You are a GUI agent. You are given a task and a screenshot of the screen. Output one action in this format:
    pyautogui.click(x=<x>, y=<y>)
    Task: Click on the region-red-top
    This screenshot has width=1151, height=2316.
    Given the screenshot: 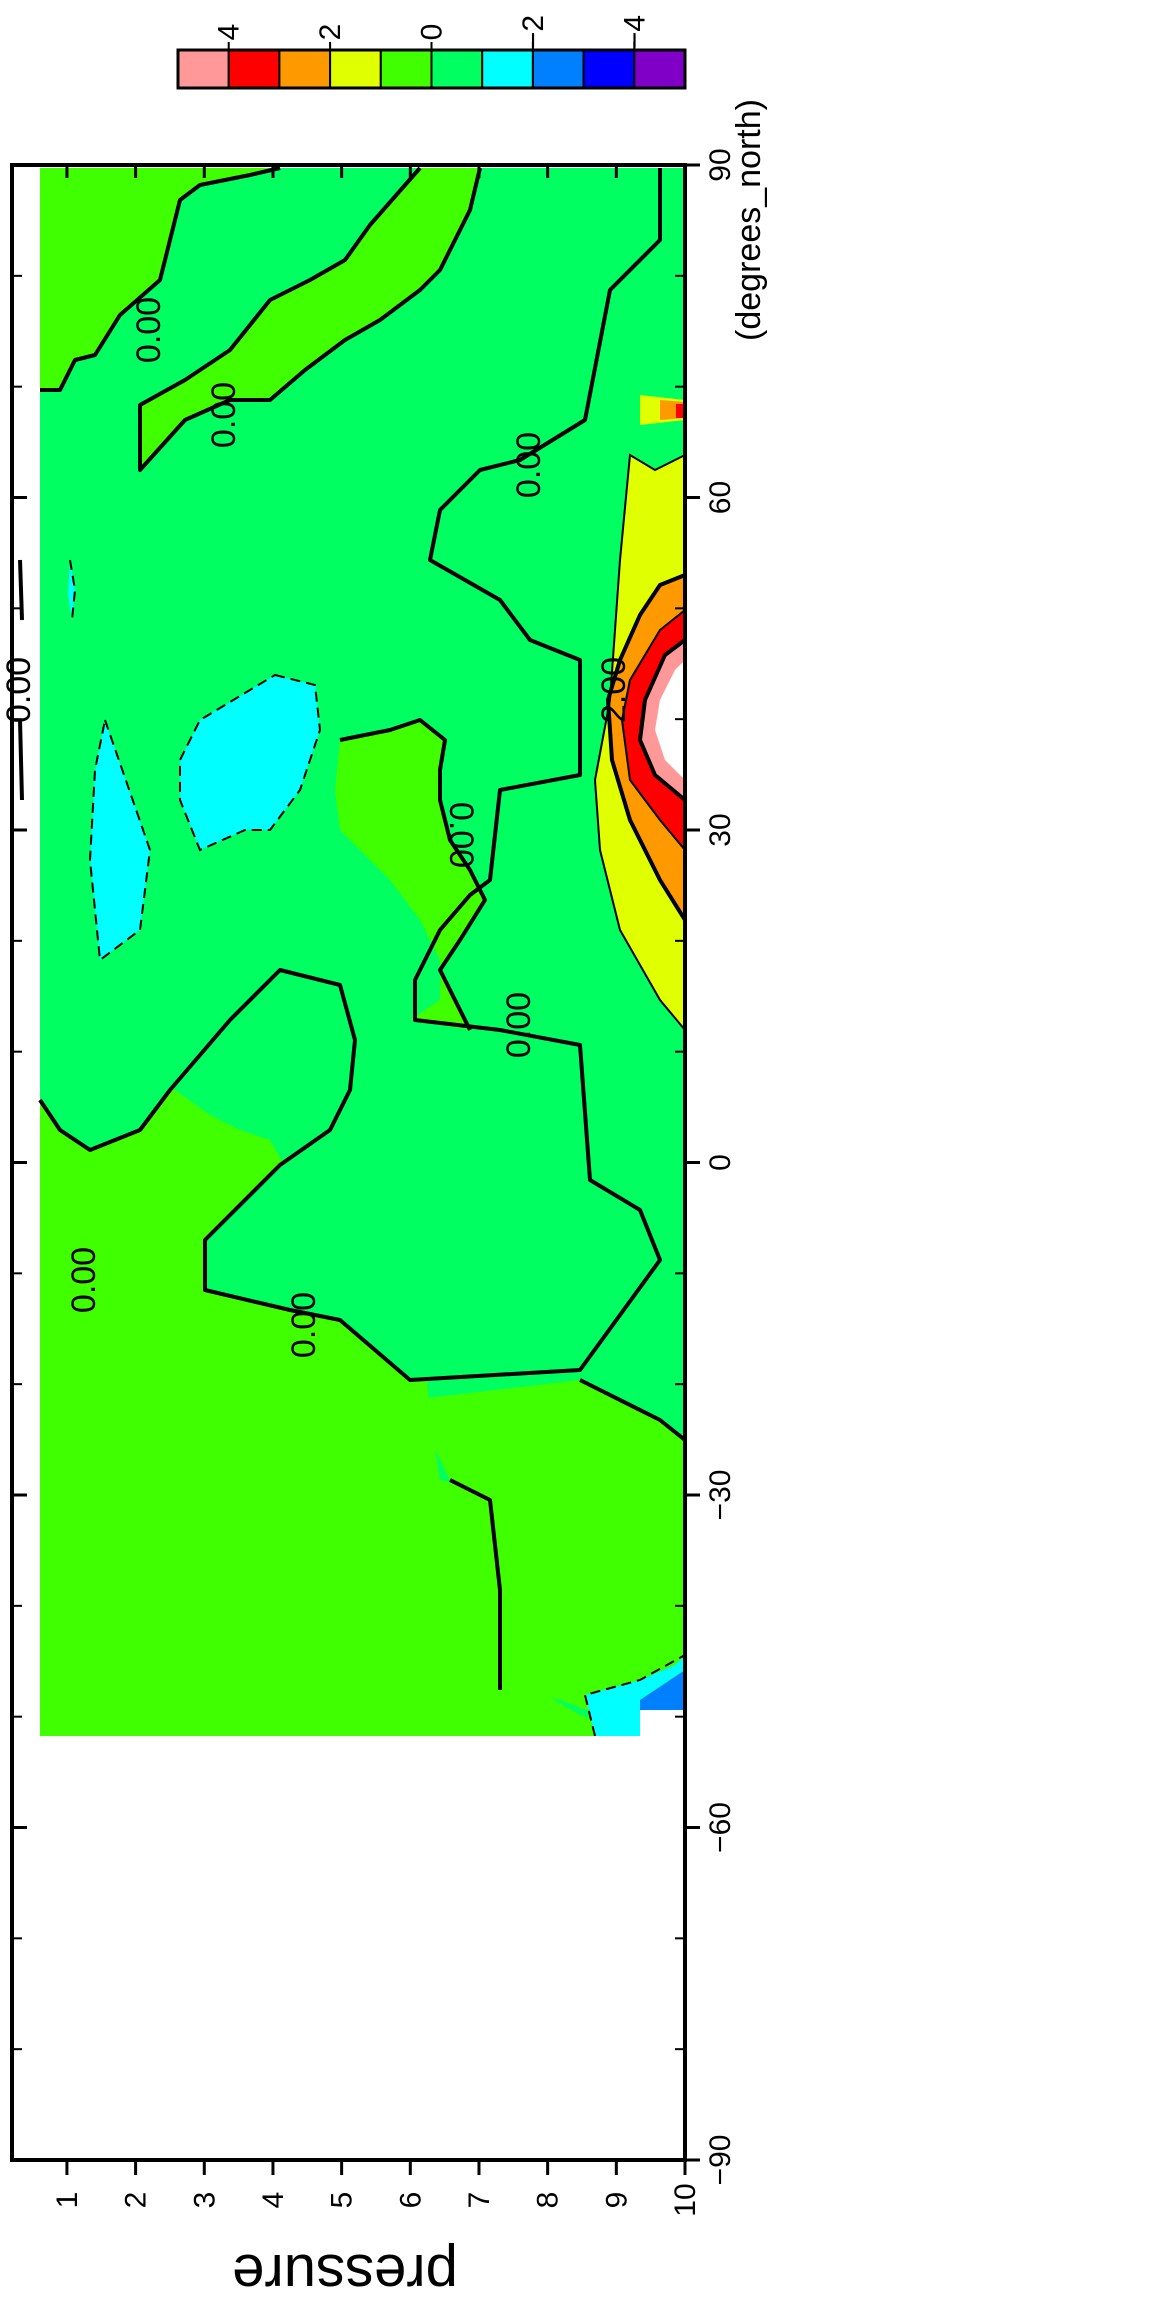 What is the action you would take?
    pyautogui.click(x=680, y=411)
    